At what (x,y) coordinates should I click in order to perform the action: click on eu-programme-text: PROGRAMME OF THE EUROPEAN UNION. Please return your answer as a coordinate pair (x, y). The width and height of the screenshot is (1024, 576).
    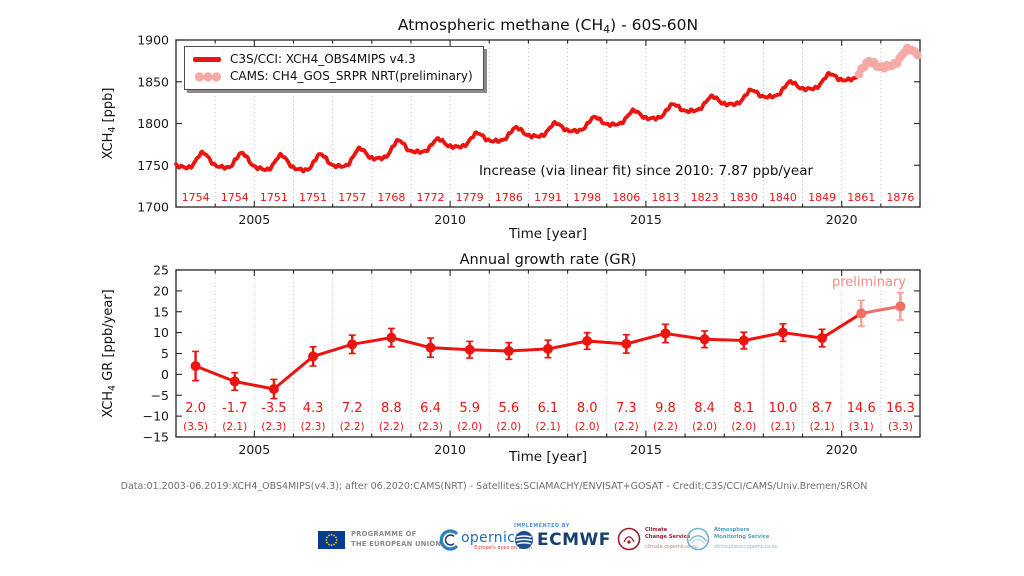
    Looking at the image, I should click on (396, 539).